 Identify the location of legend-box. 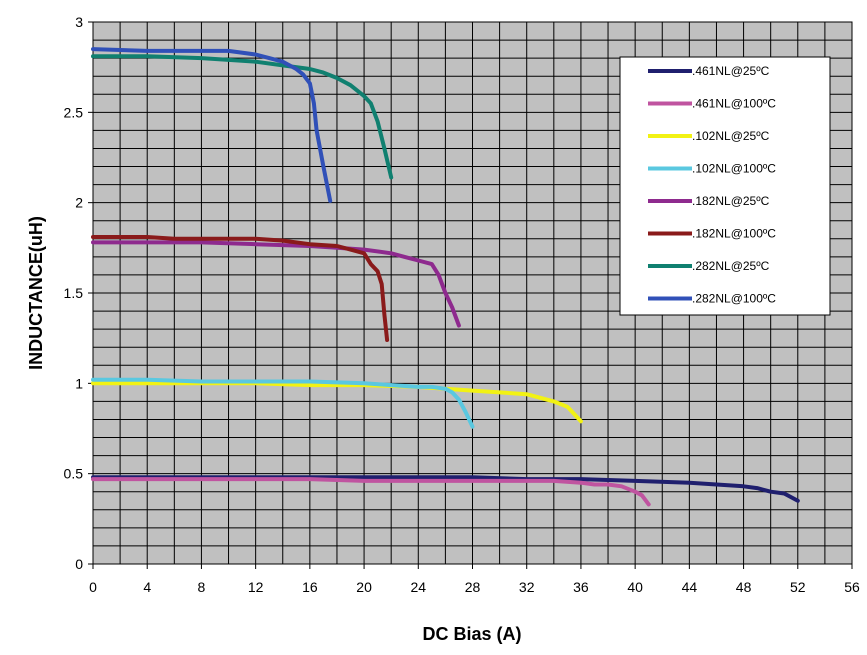
(725, 186).